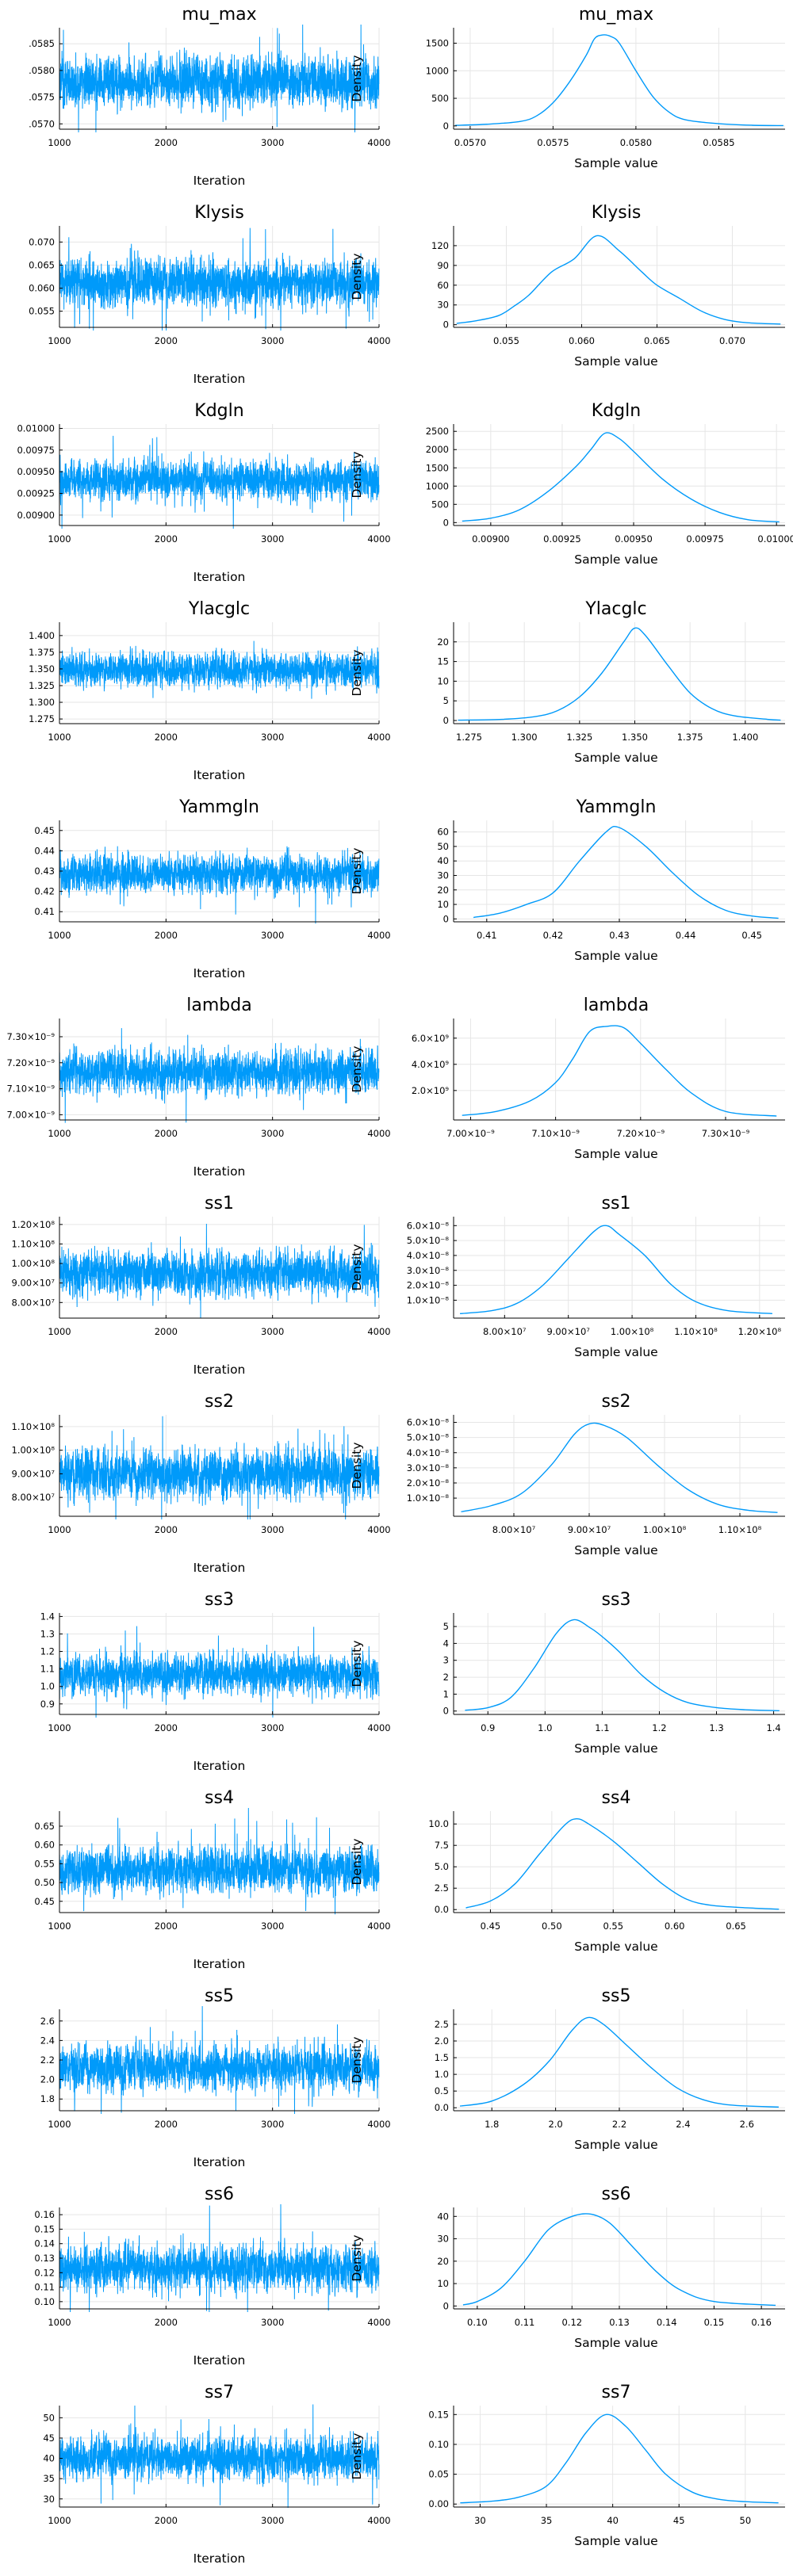 This screenshot has height=2576, width=793. What do you see at coordinates (470, 1133) in the screenshot?
I see `x-tick-label: 7.00×10⁻⁹` at bounding box center [470, 1133].